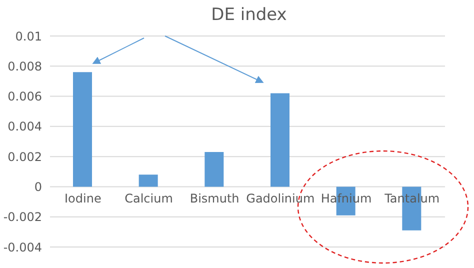 This screenshot has width=474, height=268. I want to click on y-tick-label: 0.002, so click(25, 157).